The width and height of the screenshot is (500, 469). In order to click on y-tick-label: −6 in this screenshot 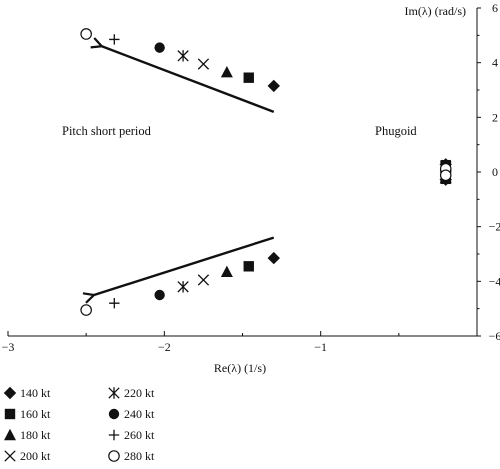, I will do `click(494, 336)`.